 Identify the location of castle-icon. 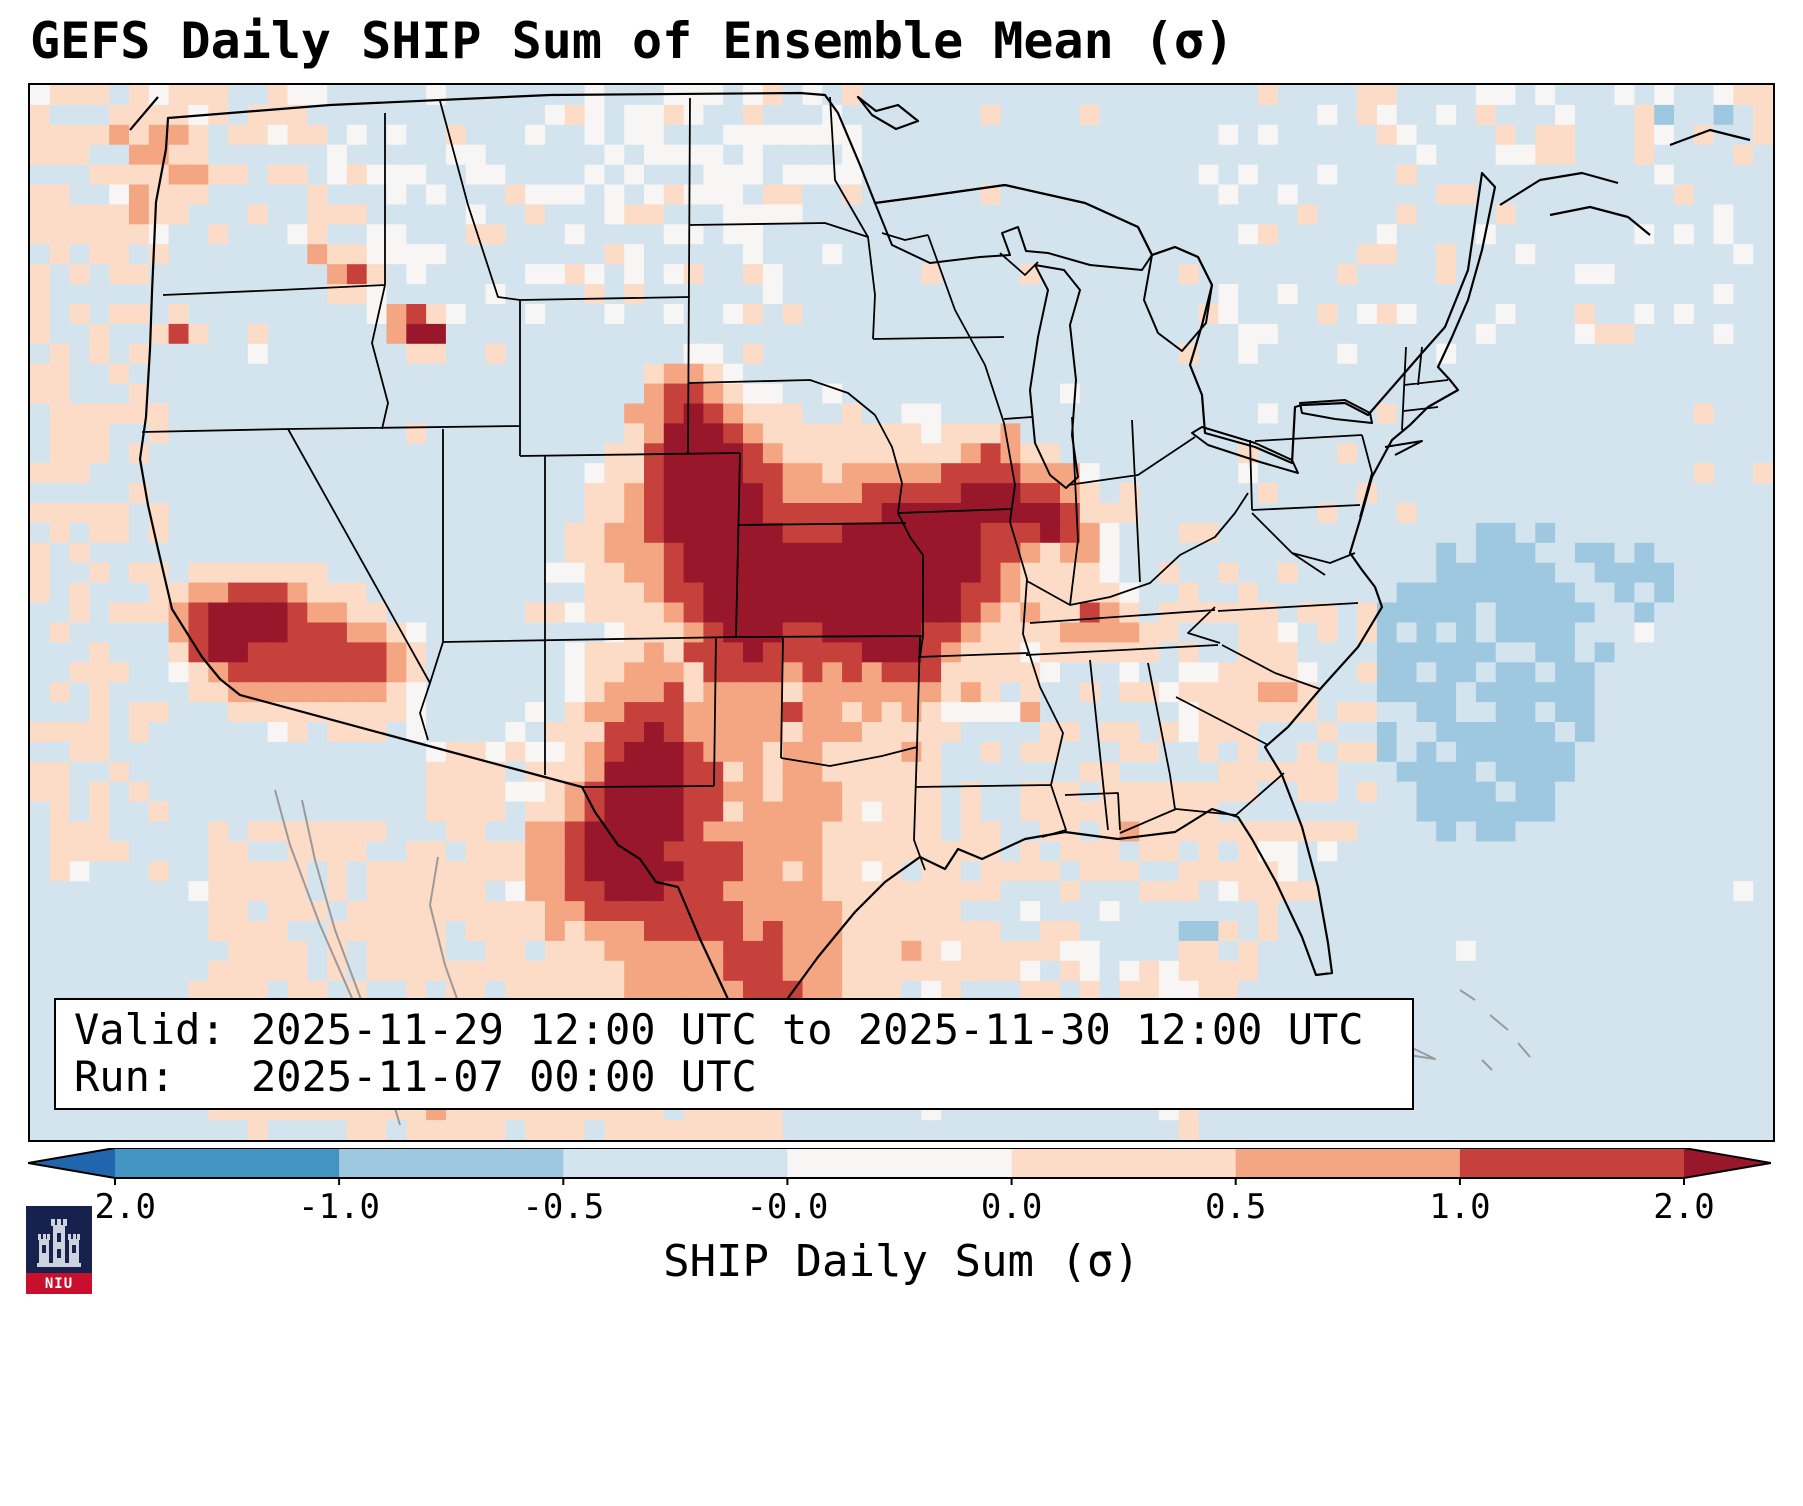
(59, 1243).